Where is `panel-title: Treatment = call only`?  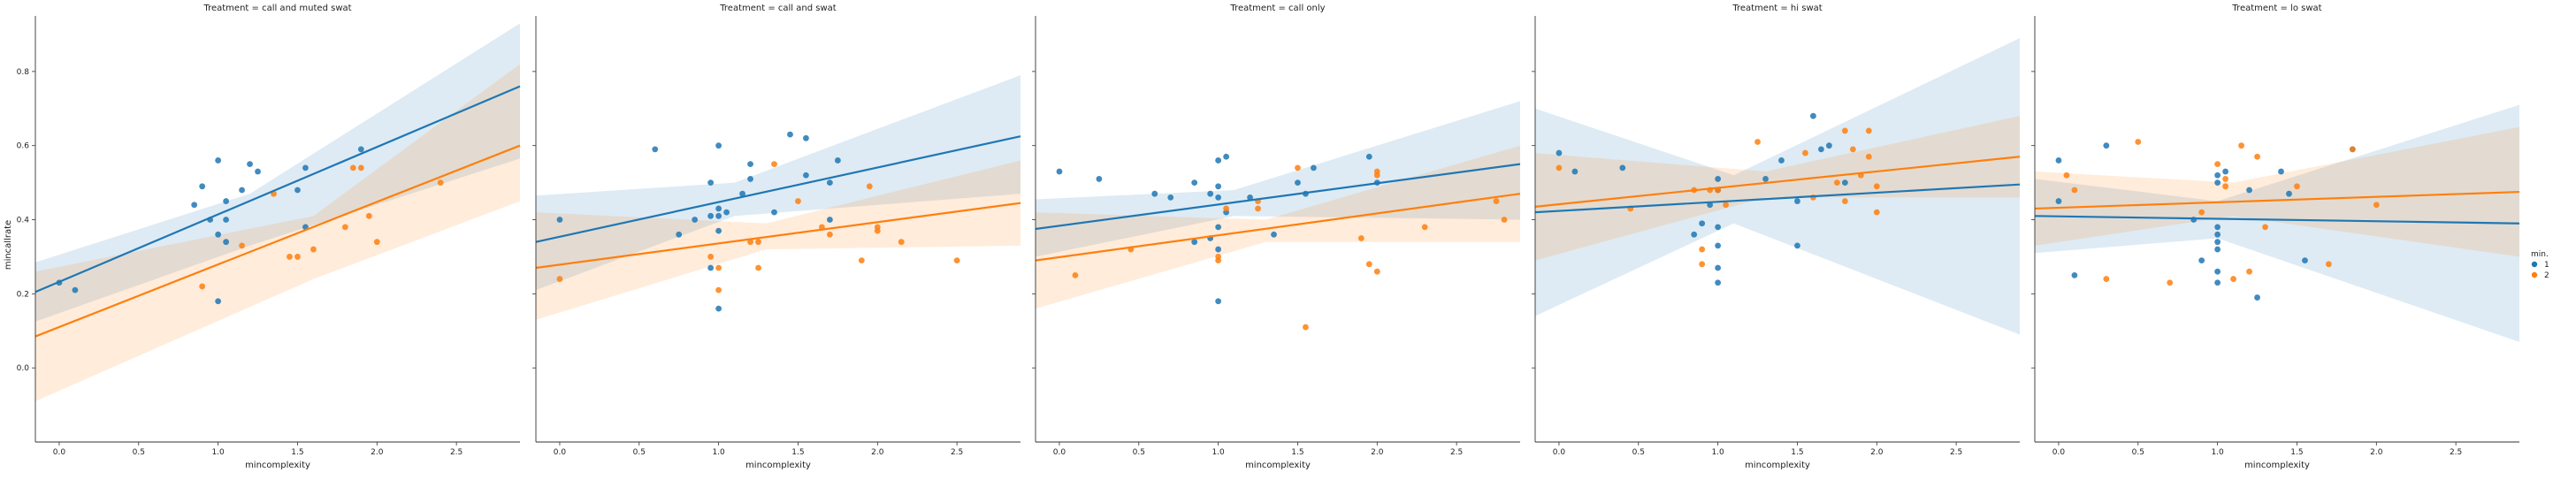 panel-title: Treatment = call only is located at coordinates (1277, 8).